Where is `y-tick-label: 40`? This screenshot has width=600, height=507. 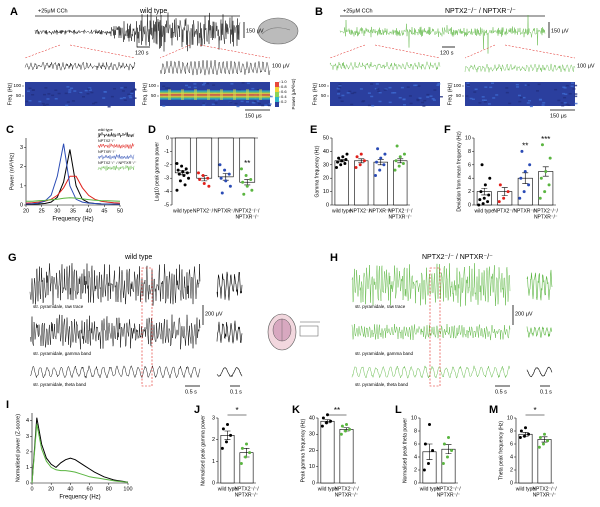
y-tick-label: 40 is located at coordinates (326, 152).